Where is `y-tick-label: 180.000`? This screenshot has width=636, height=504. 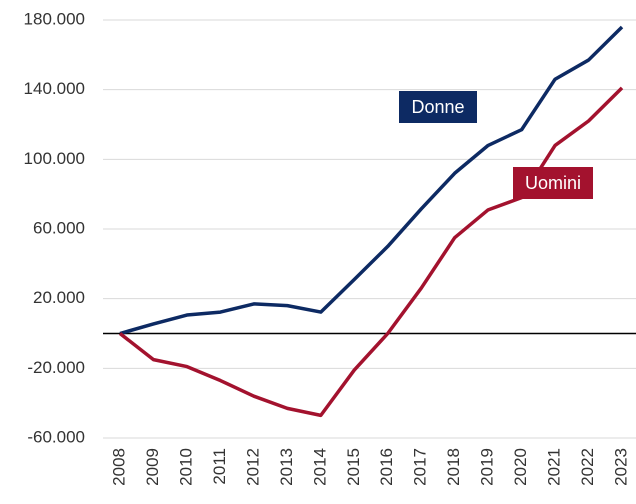 y-tick-label: 180.000 is located at coordinates (54, 18).